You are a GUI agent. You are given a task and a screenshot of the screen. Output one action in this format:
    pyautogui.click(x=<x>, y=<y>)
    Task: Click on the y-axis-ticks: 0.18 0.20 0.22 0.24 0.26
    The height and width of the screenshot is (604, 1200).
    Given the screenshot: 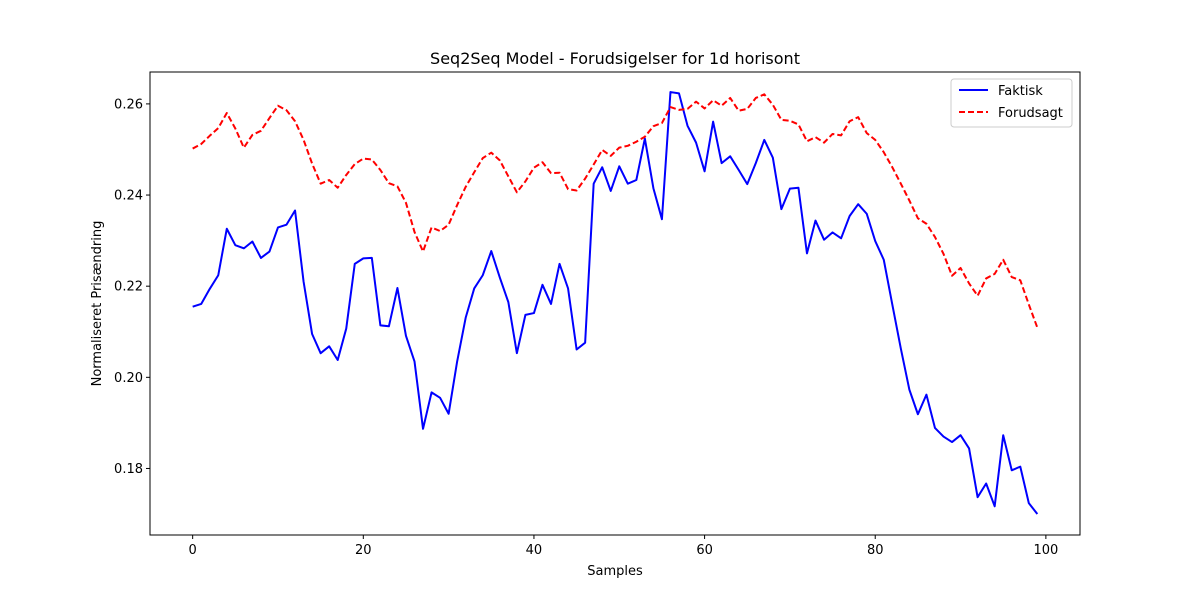 What is the action you would take?
    pyautogui.click(x=132, y=287)
    